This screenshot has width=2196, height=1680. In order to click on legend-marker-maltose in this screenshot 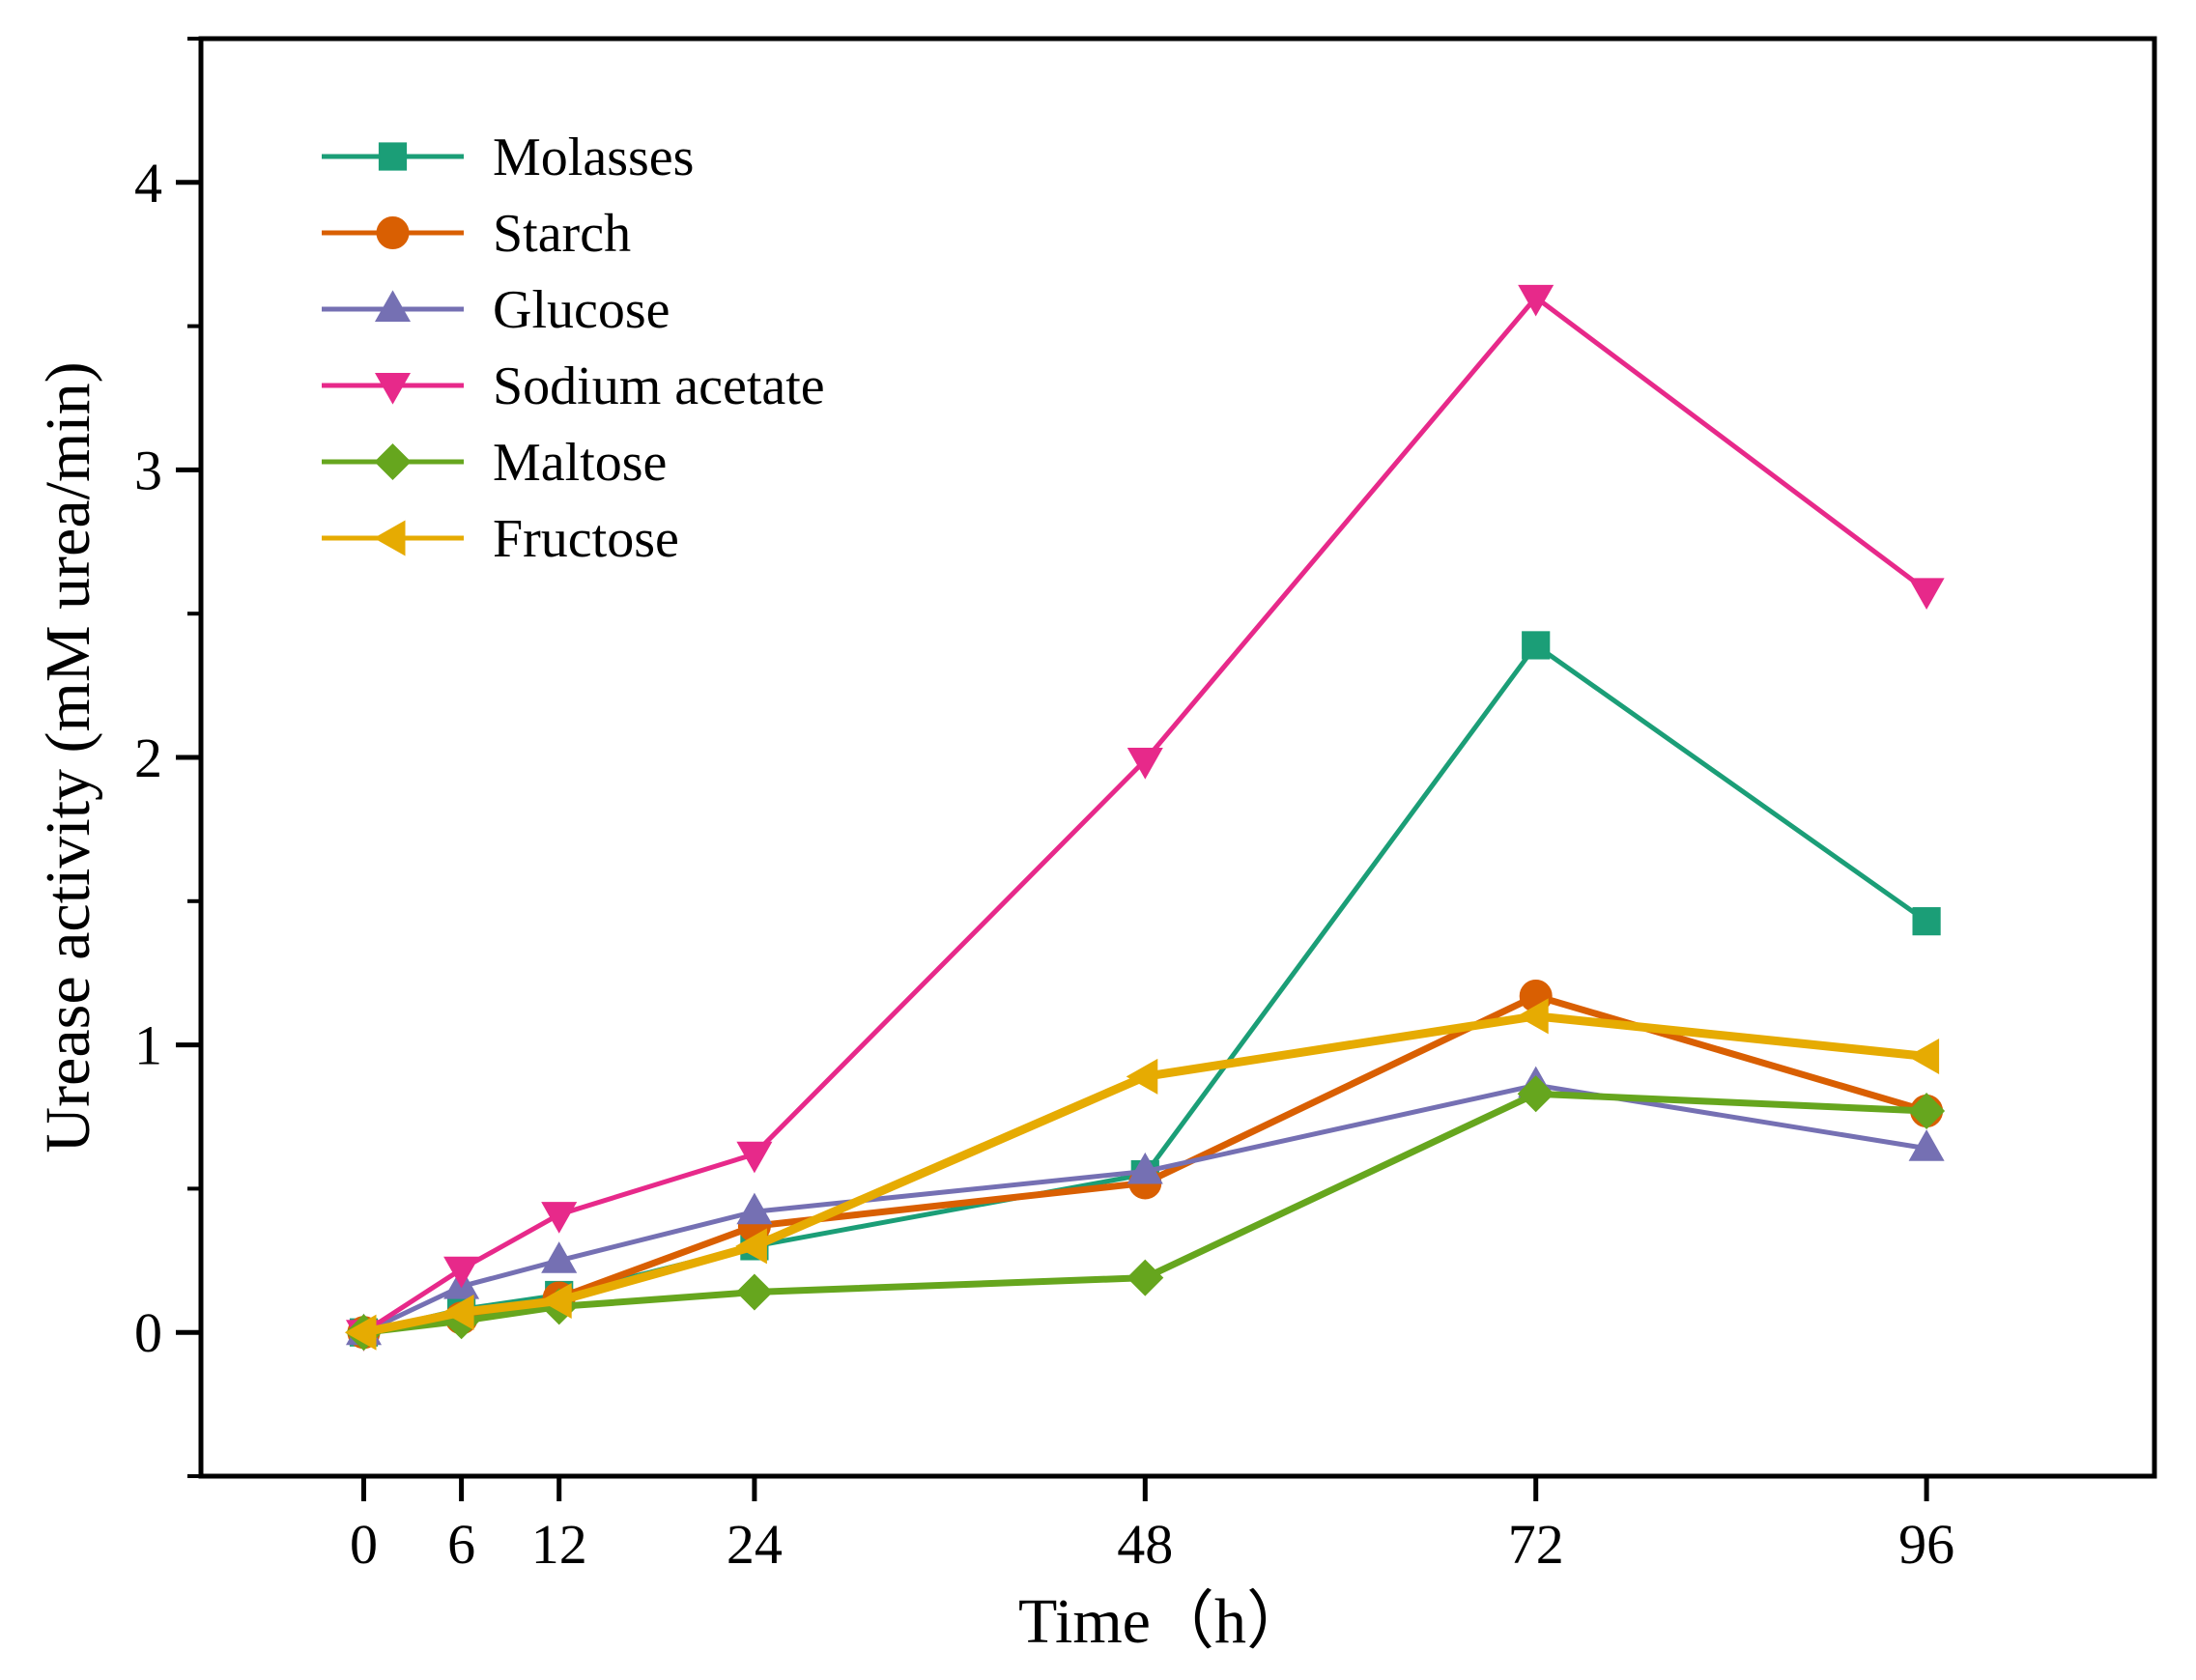, I will do `click(393, 462)`.